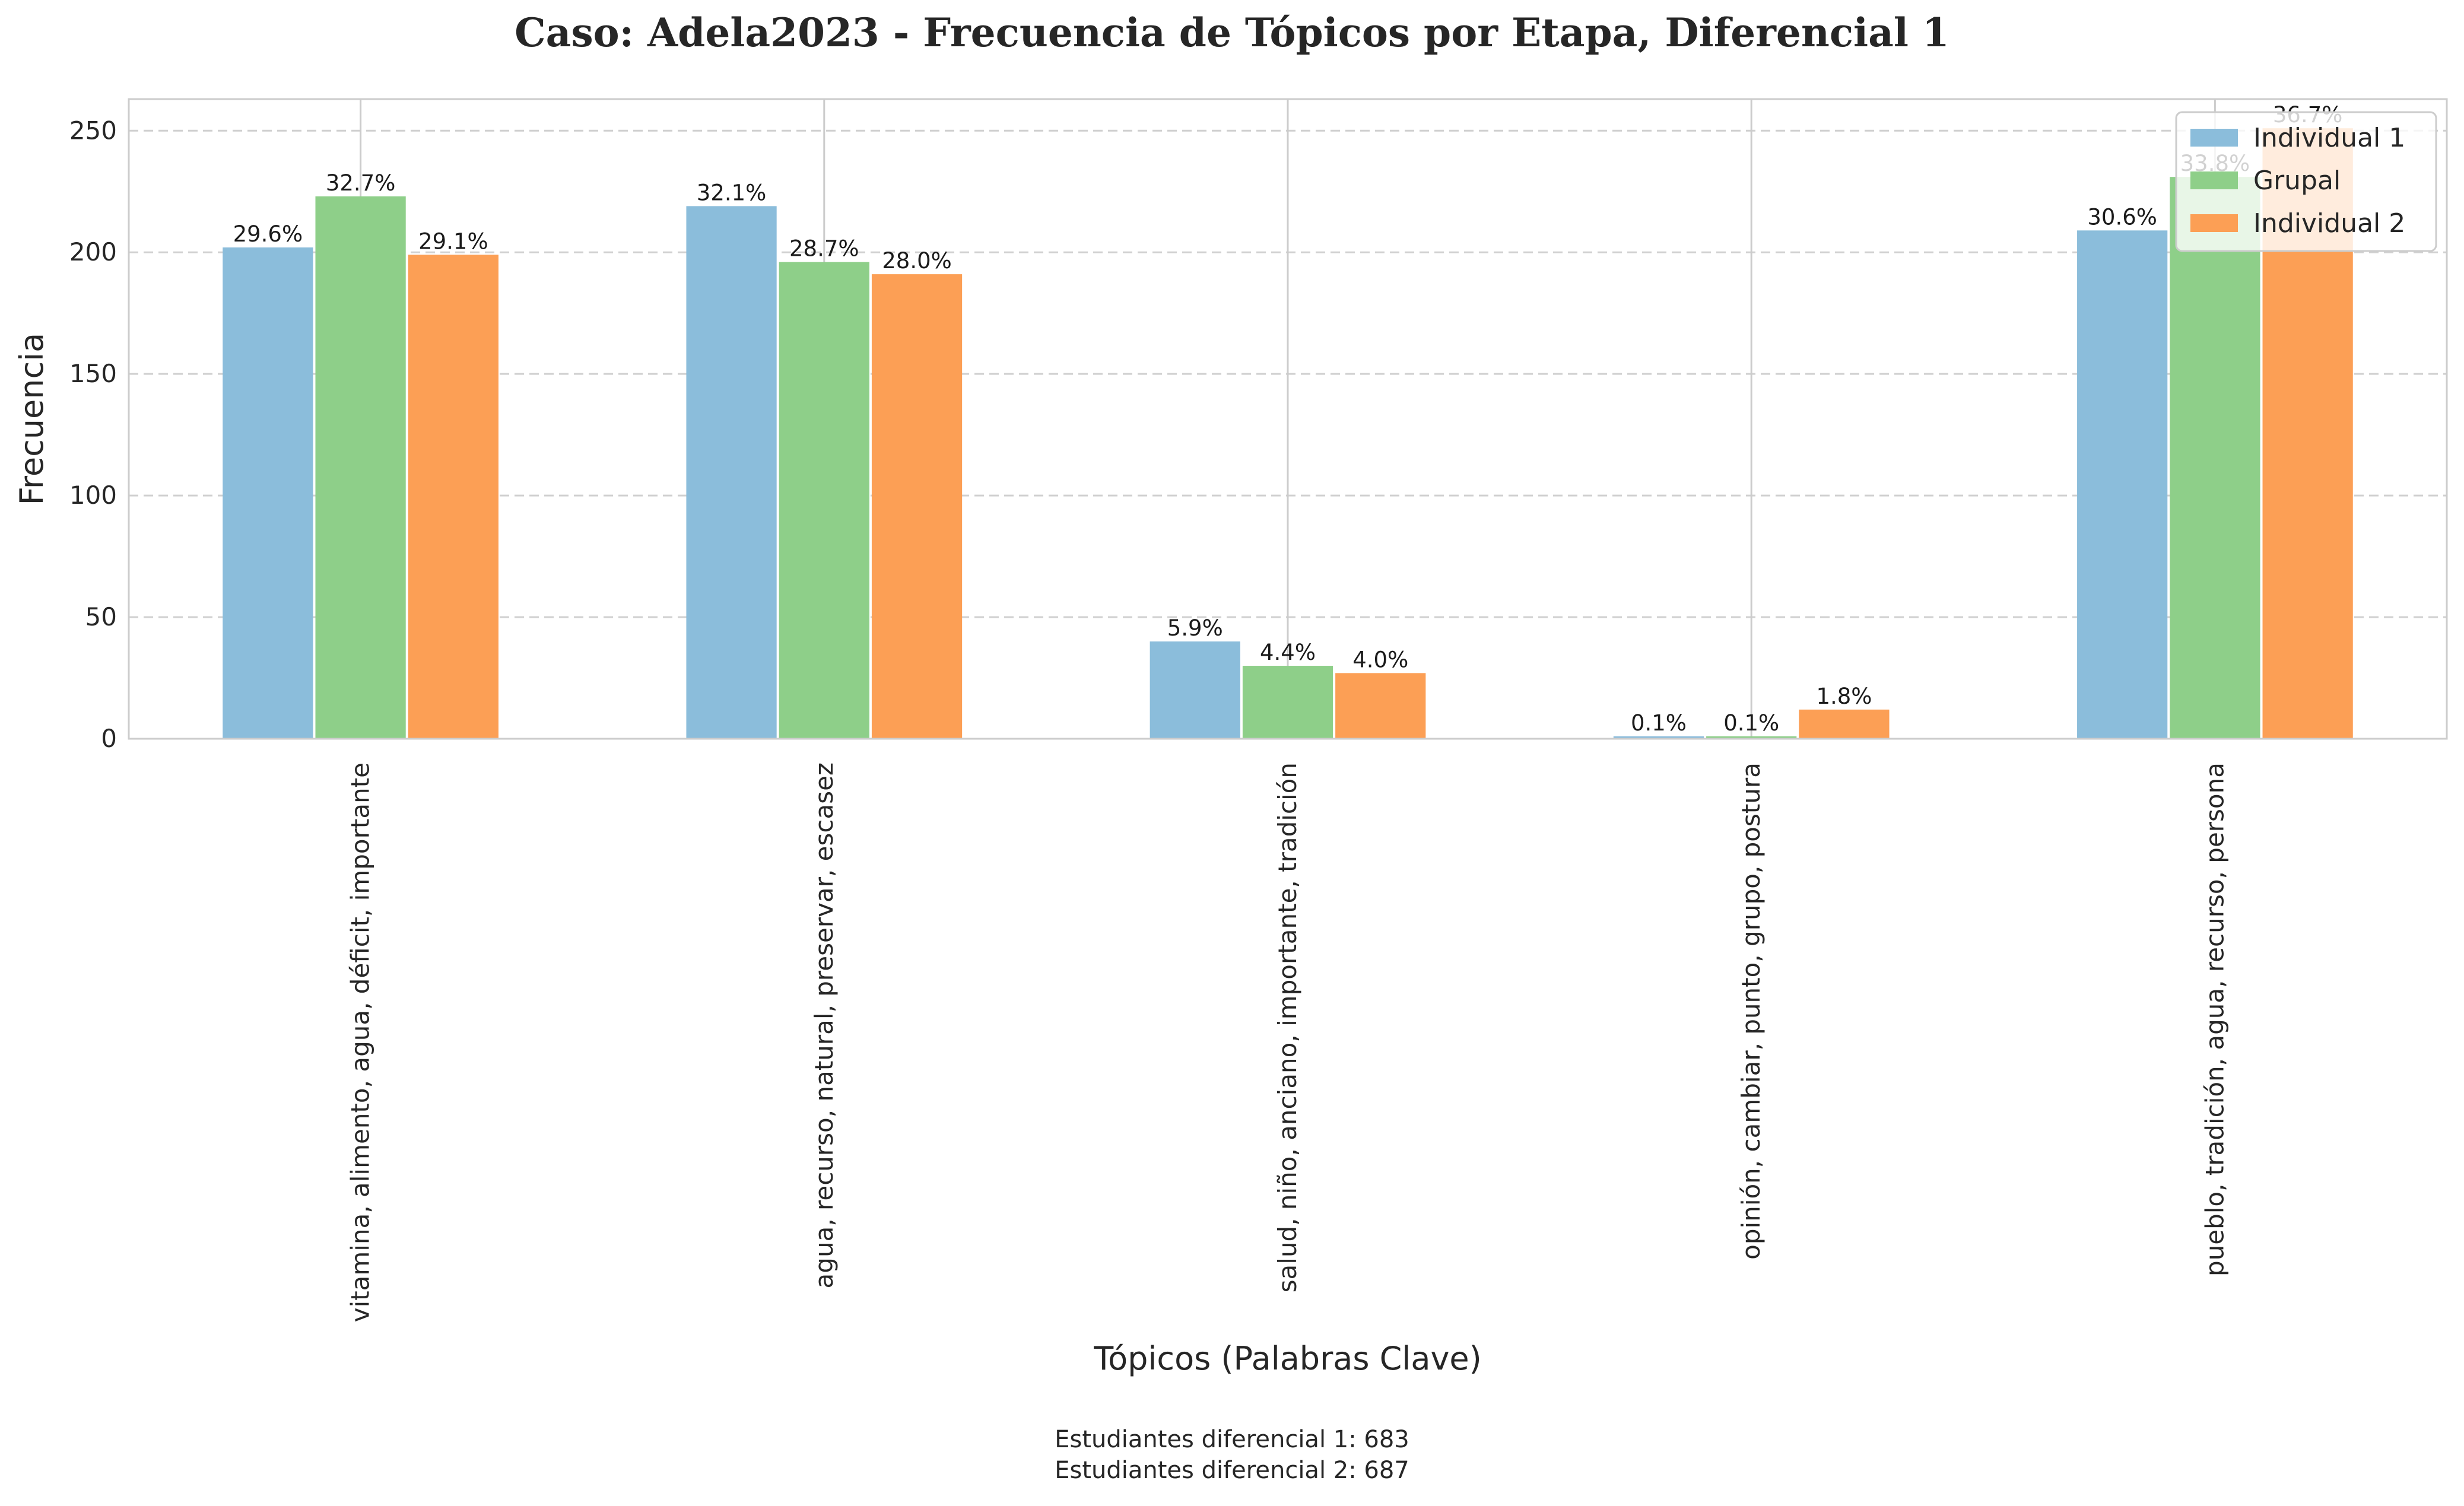 The width and height of the screenshot is (2464, 1506). What do you see at coordinates (732, 192) in the screenshot?
I see `bar-value-label: 32.1%` at bounding box center [732, 192].